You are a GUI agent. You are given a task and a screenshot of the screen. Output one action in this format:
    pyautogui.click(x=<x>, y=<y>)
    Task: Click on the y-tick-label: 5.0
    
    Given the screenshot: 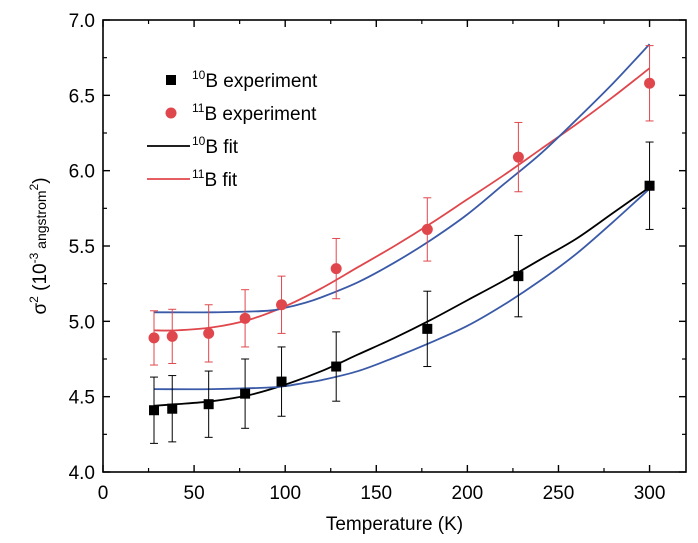 What is the action you would take?
    pyautogui.click(x=82, y=322)
    